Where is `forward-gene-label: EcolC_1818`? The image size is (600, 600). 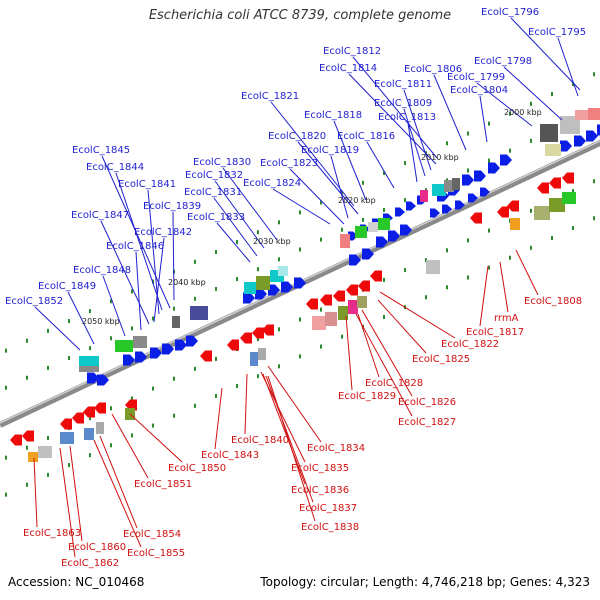 forward-gene-label: EcolC_1818 is located at coordinates (333, 115).